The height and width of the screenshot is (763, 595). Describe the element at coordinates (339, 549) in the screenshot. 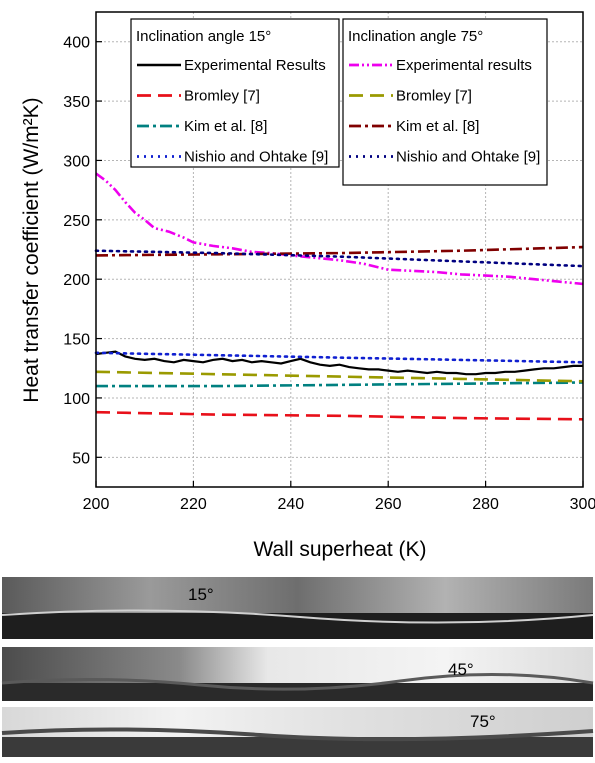

I see `x-axis-label: Wall superheat (K)` at that location.